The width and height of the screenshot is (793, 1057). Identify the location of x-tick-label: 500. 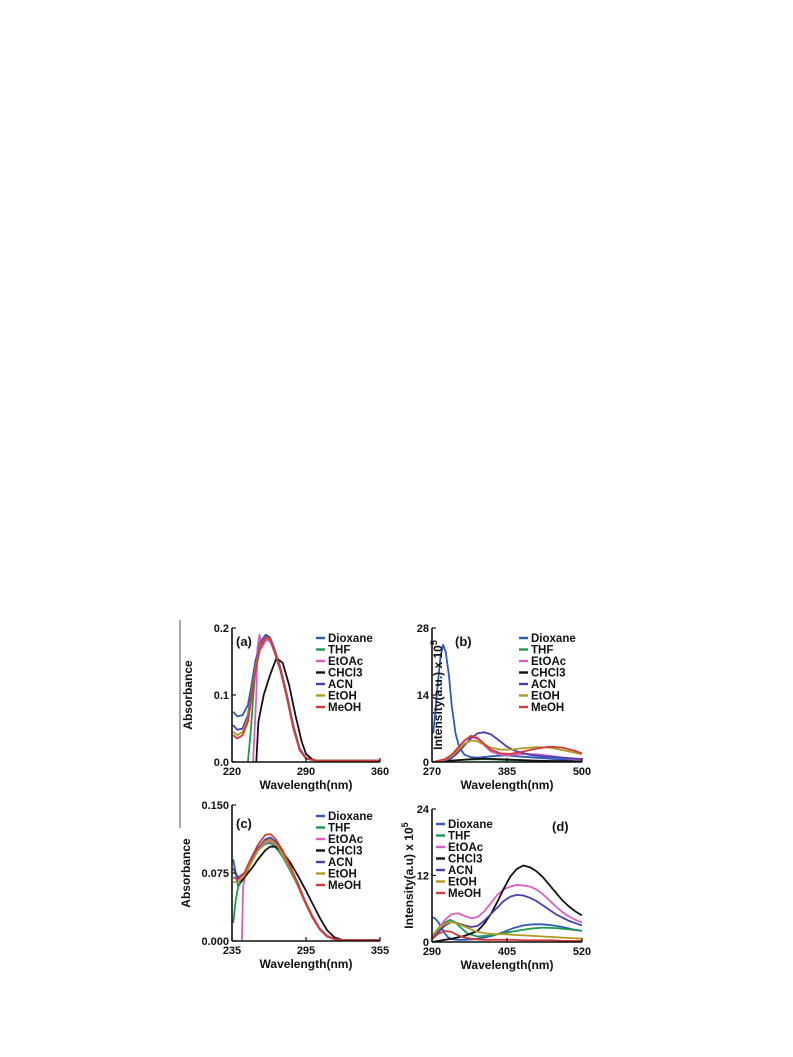
(582, 772).